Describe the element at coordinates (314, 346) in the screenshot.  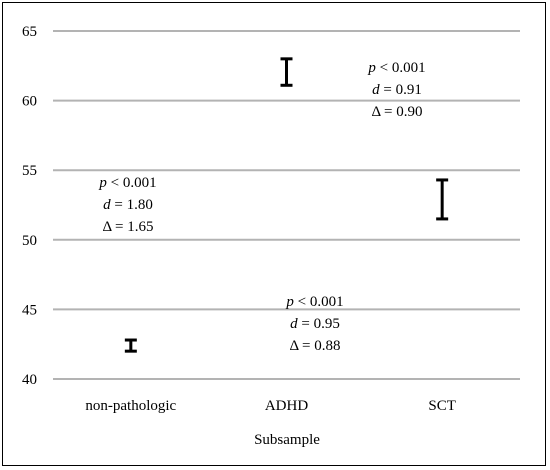
I see `annotation-npvssct-delta: Δ = 0.88` at that location.